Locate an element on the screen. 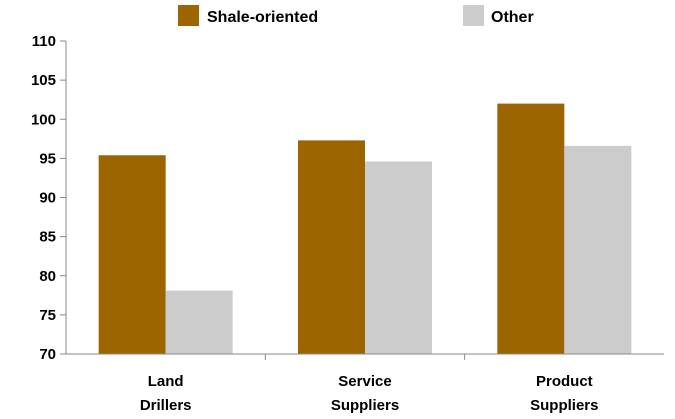 The width and height of the screenshot is (675, 419). bar-shale-oriented-service-suppliers is located at coordinates (331, 247).